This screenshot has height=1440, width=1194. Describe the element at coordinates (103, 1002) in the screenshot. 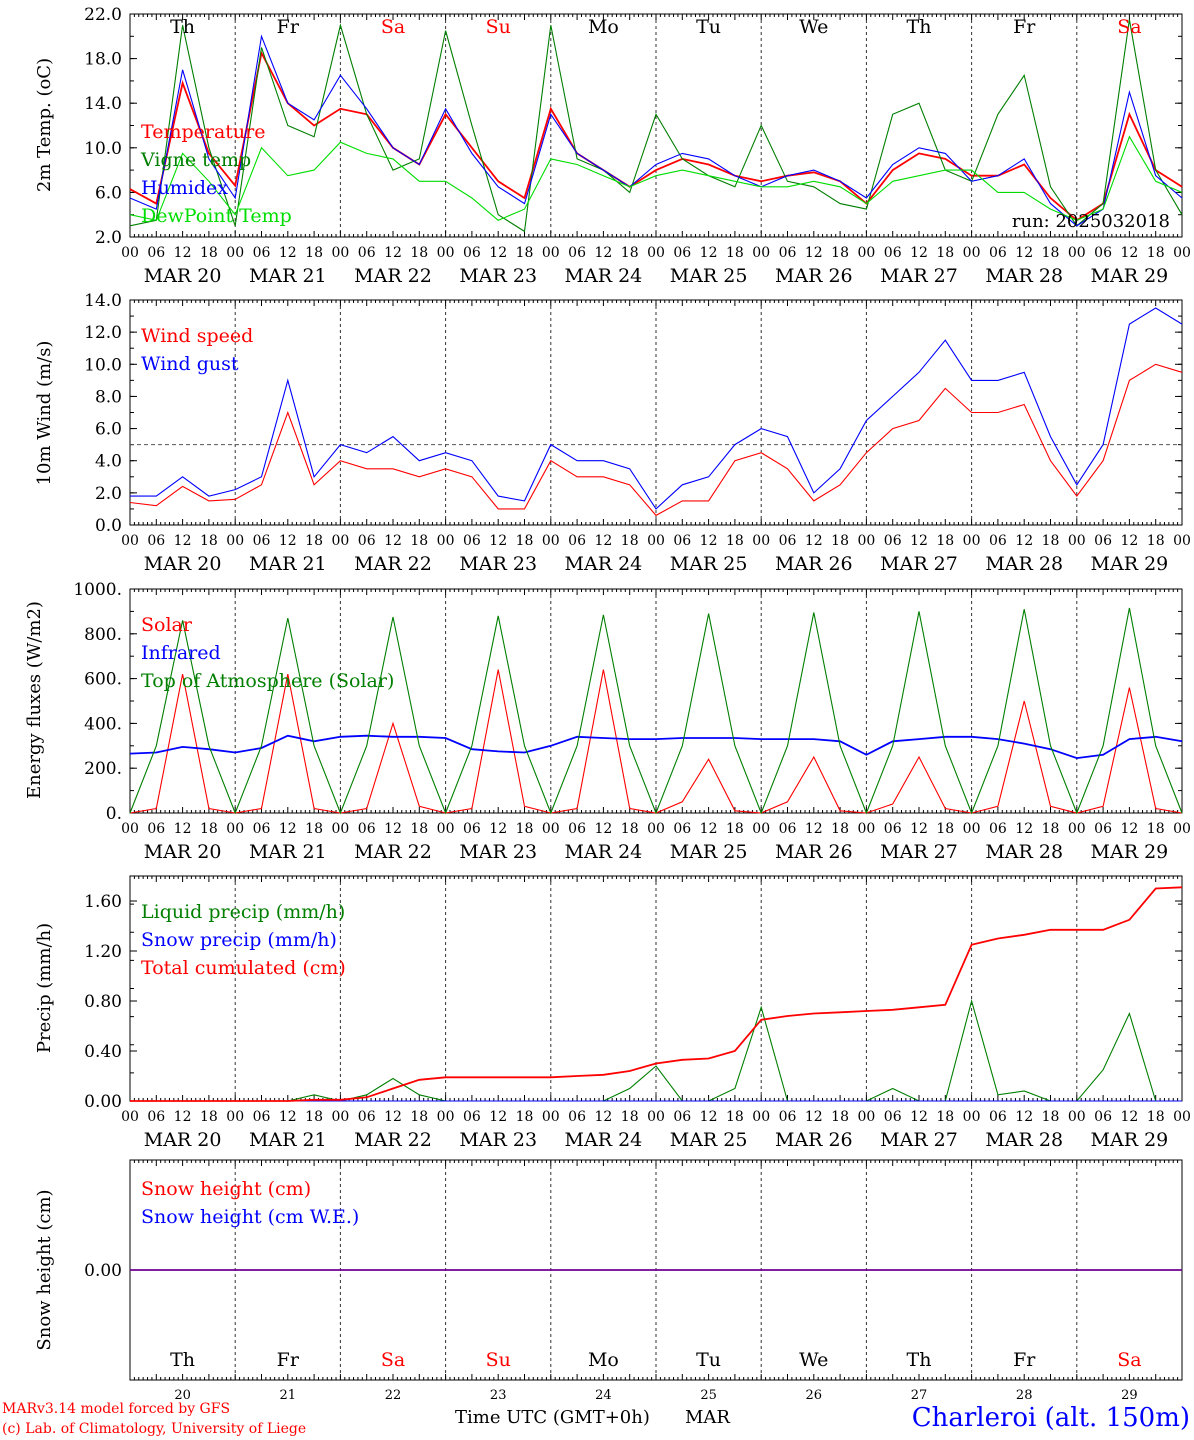

I see `y-tick-label: 0.80` at that location.